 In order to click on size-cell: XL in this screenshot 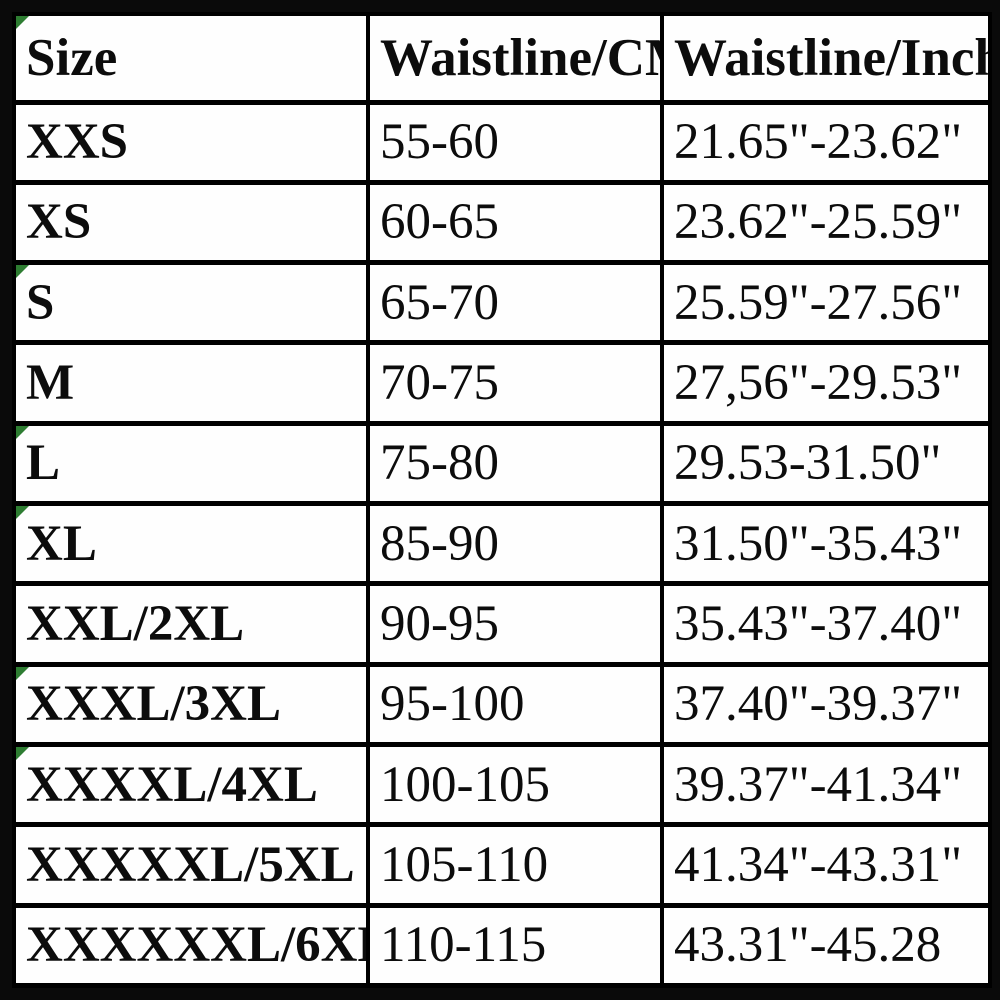, I will do `click(191, 544)`.